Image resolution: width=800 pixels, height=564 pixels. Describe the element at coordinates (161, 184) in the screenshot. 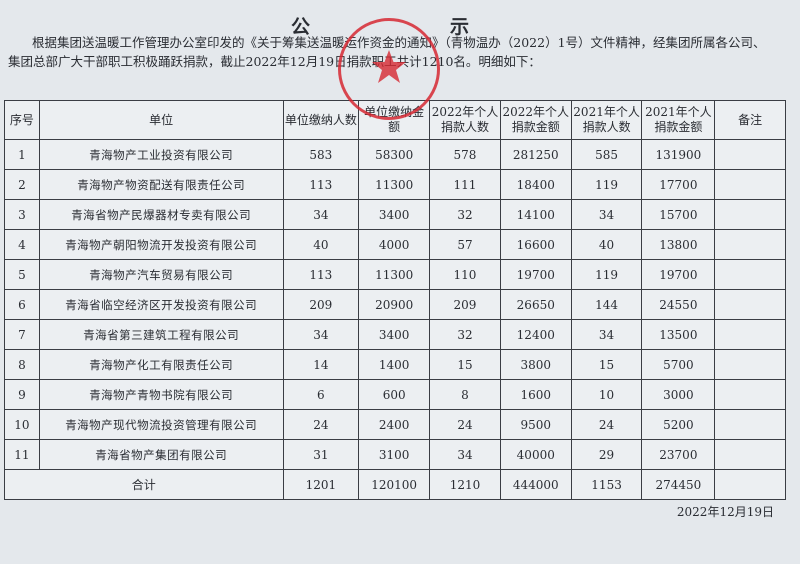

I see `table-cell: 青海物产物资配送有限责任公司` at that location.